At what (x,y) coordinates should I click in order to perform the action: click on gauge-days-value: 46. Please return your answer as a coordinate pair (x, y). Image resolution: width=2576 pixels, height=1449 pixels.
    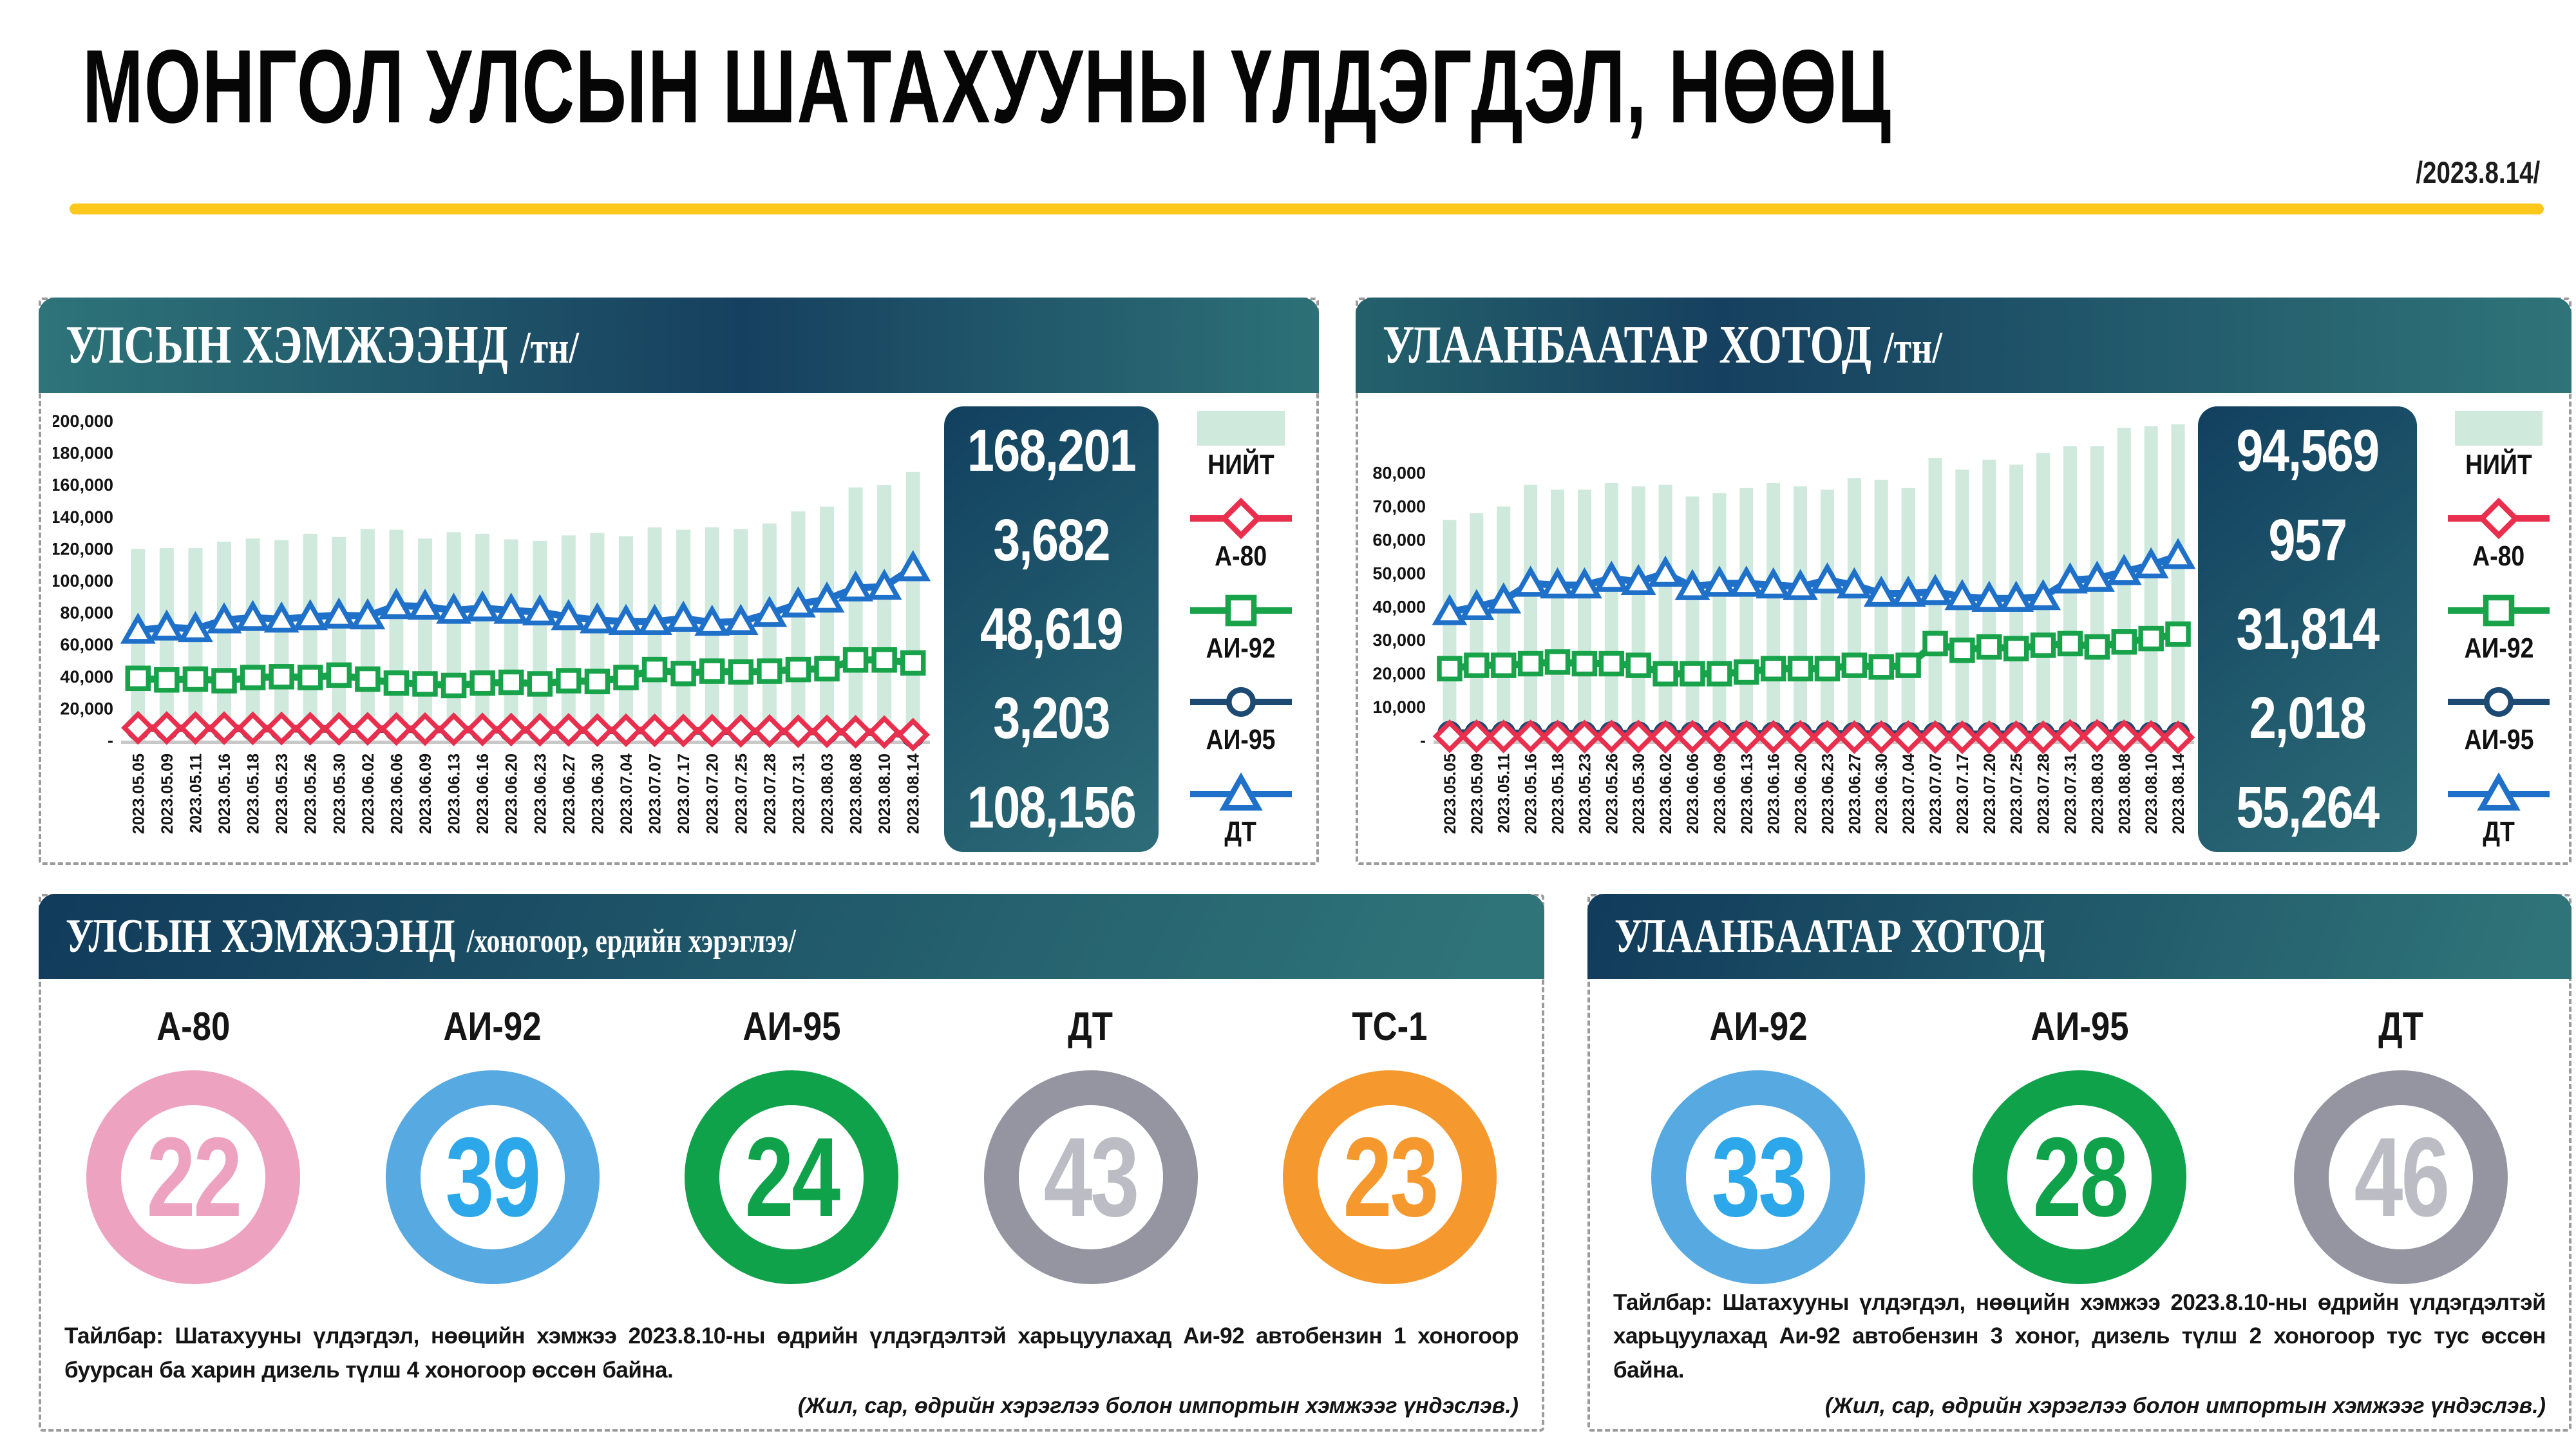
    Looking at the image, I should click on (2402, 1177).